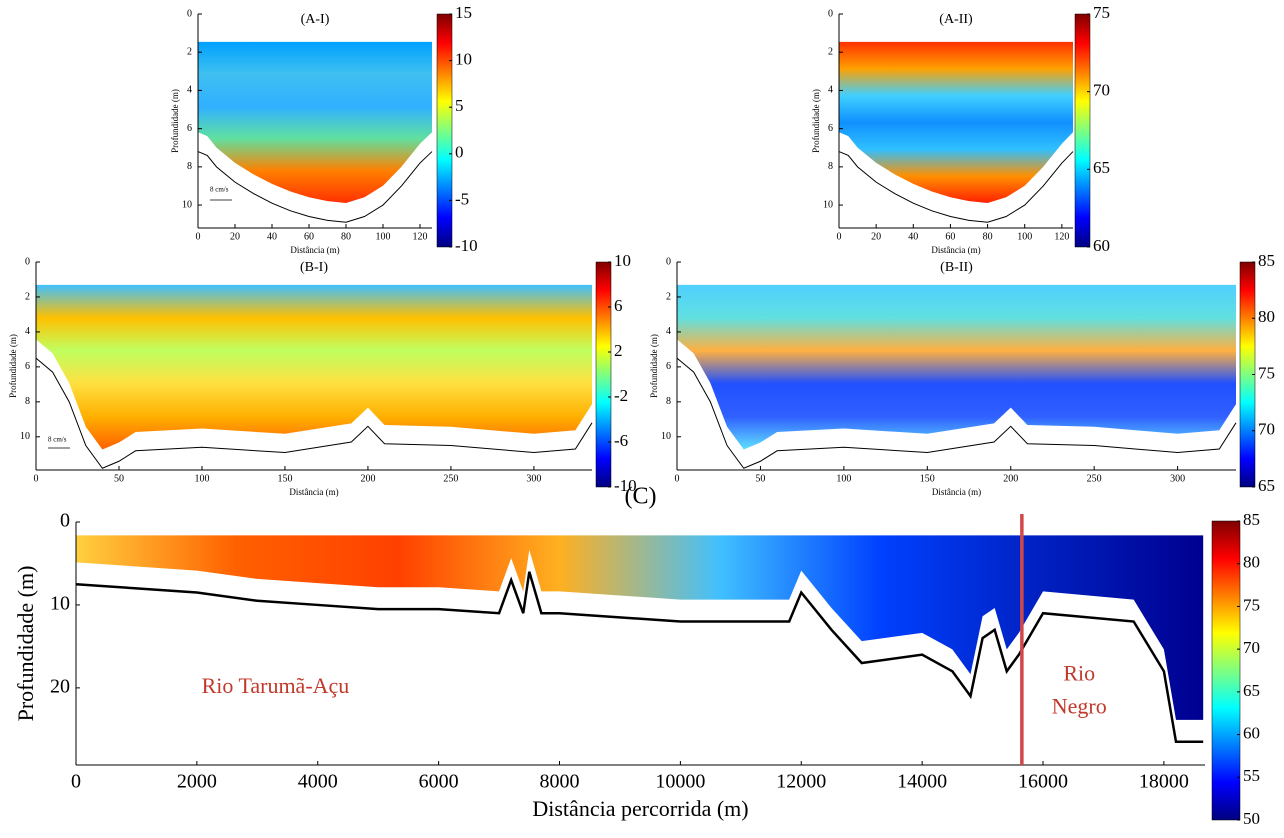 This screenshot has height=838, width=1284. I want to click on colorbar-tick-label: 15, so click(463, 12).